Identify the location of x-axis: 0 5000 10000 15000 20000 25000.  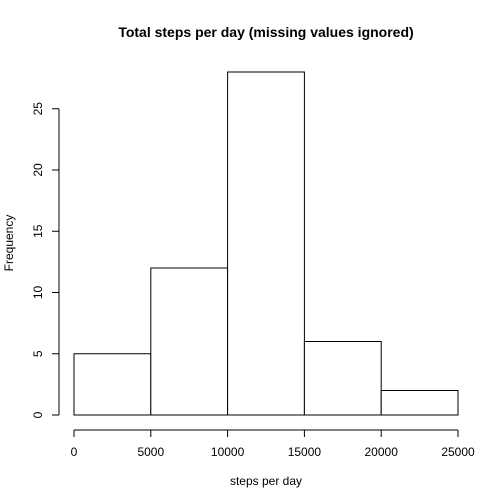
(273, 444).